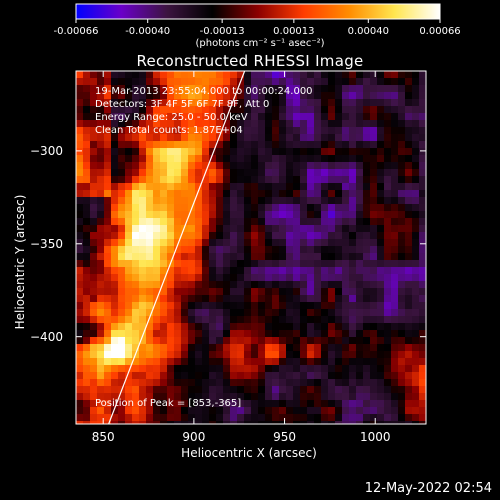  Describe the element at coordinates (260, 43) in the screenshot. I see `colorbar-unit-label: (photons cm⁻² s⁻¹ asec⁻²)` at that location.